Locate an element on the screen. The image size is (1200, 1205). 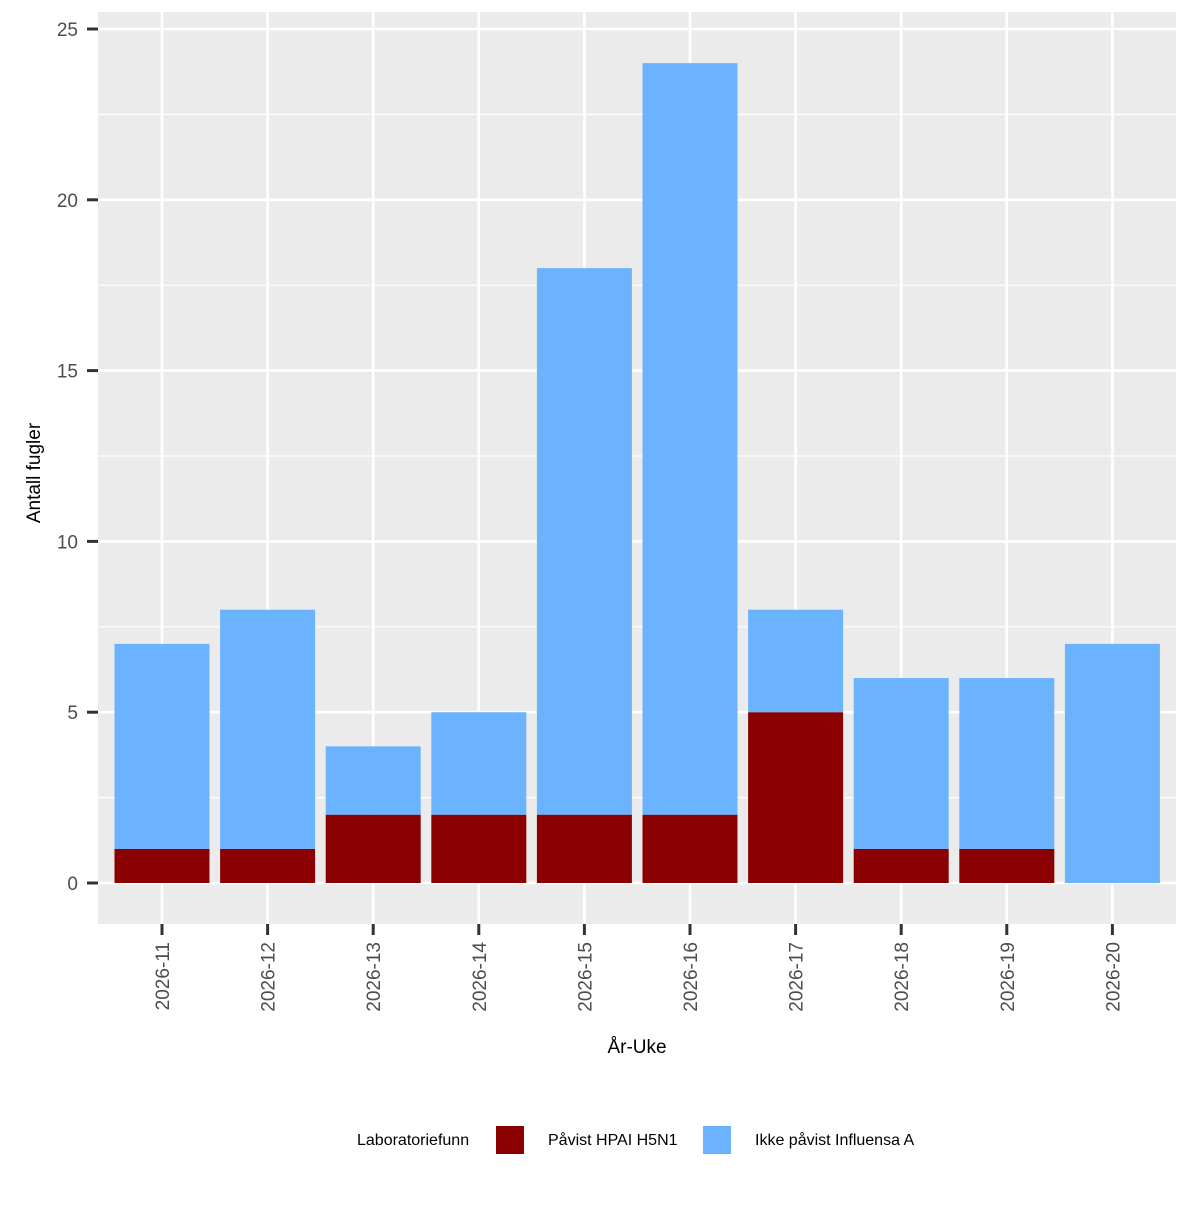
x-tick-label: 2026-19 is located at coordinates (1008, 977).